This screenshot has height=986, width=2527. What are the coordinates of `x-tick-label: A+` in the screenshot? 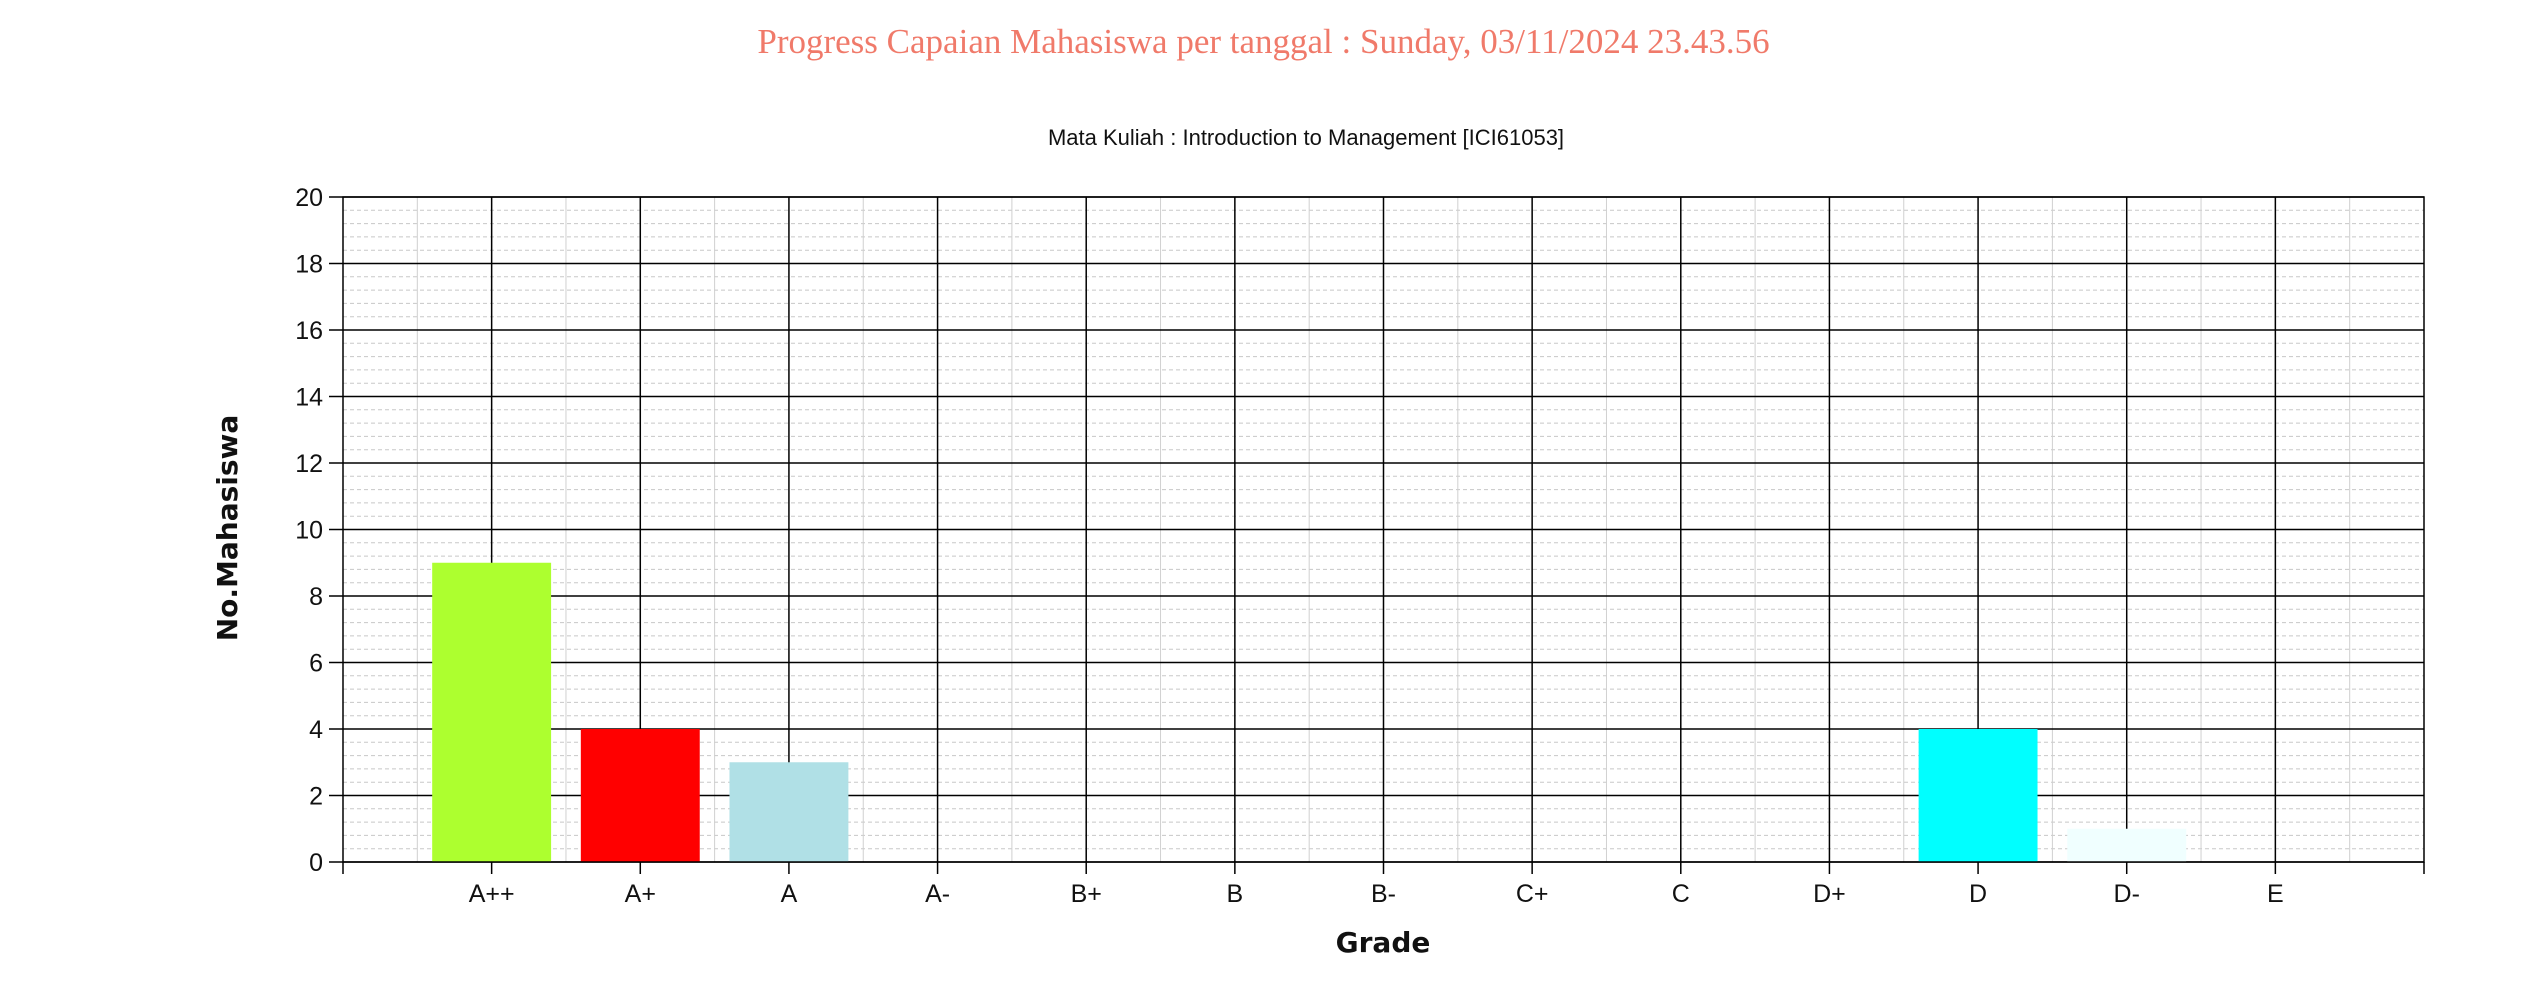 It's located at (640, 894).